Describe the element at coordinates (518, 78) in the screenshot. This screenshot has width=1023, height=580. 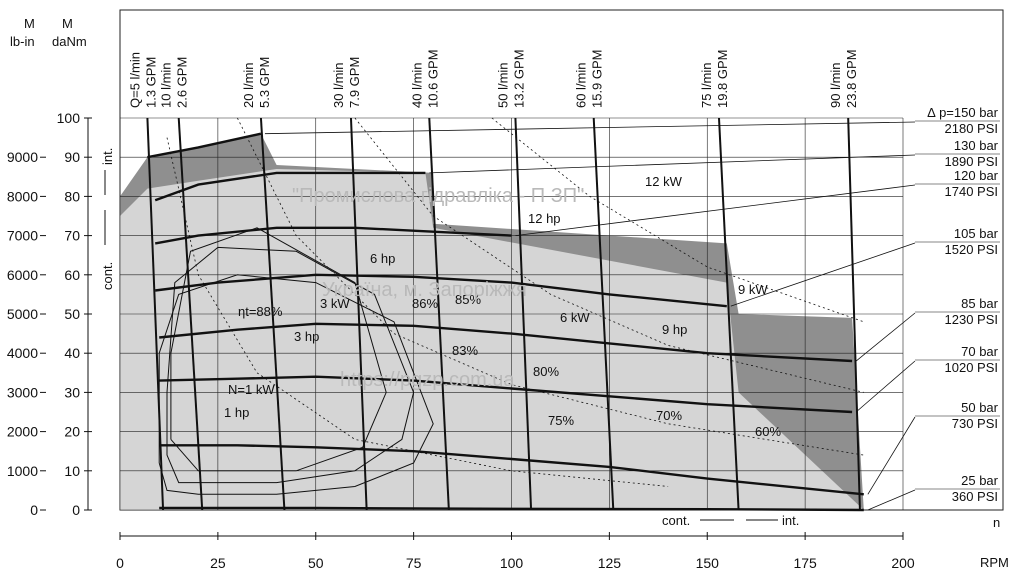
I see `flow-label-gpm-5: 13.2 GPM` at that location.